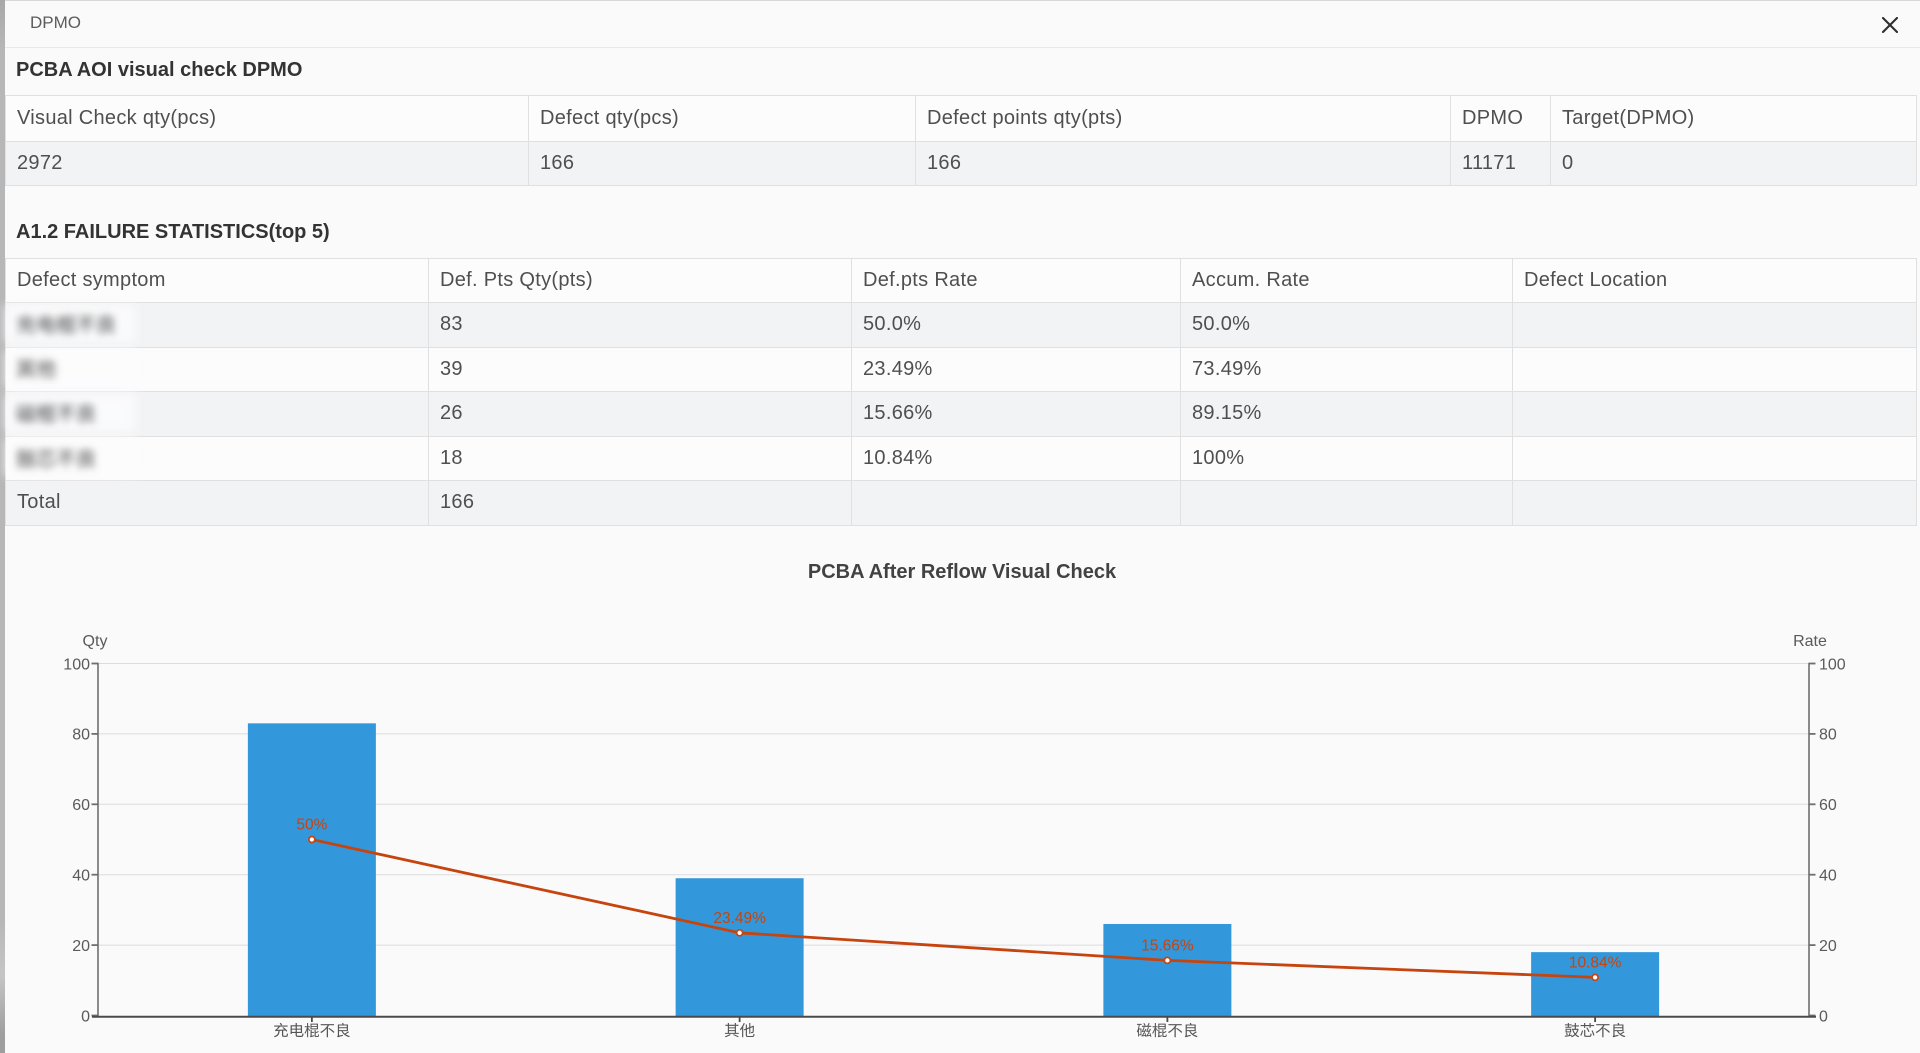 The width and height of the screenshot is (1920, 1053). I want to click on svg-text: 10.84%, so click(1595, 962).